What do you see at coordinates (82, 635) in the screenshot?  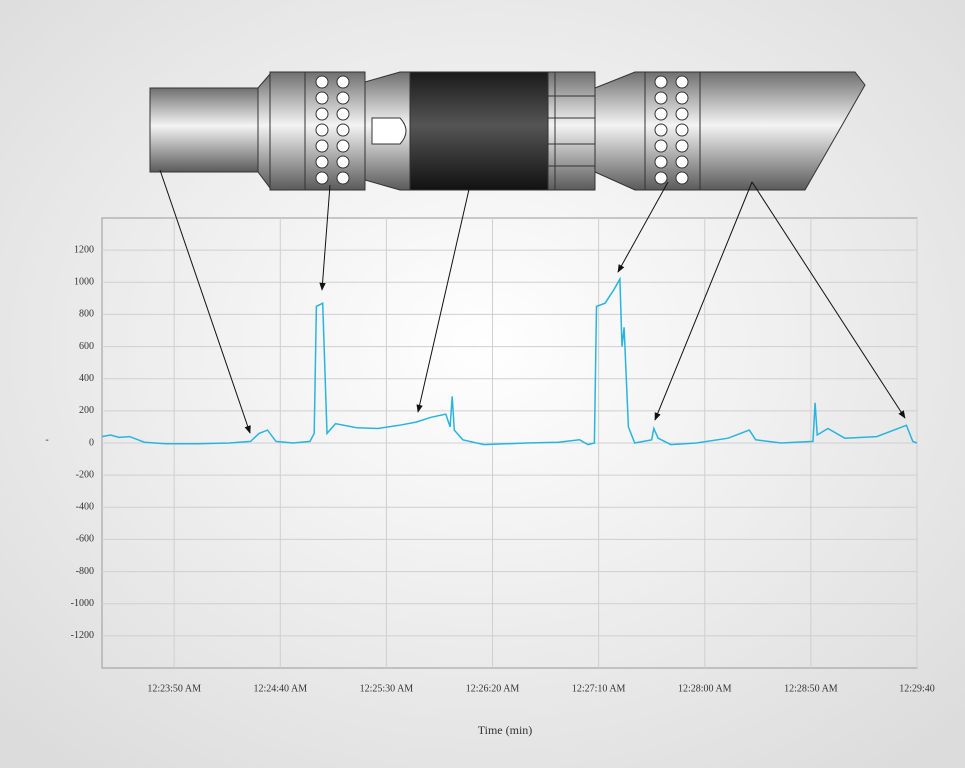 I see `y-tick-label: -1200` at bounding box center [82, 635].